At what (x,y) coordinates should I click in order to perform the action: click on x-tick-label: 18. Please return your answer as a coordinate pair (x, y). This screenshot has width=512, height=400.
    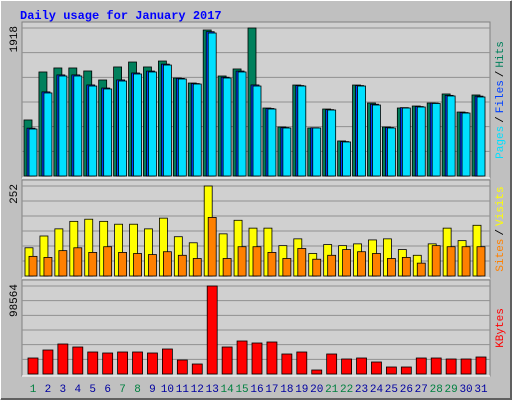
    Looking at the image, I should click on (286, 390).